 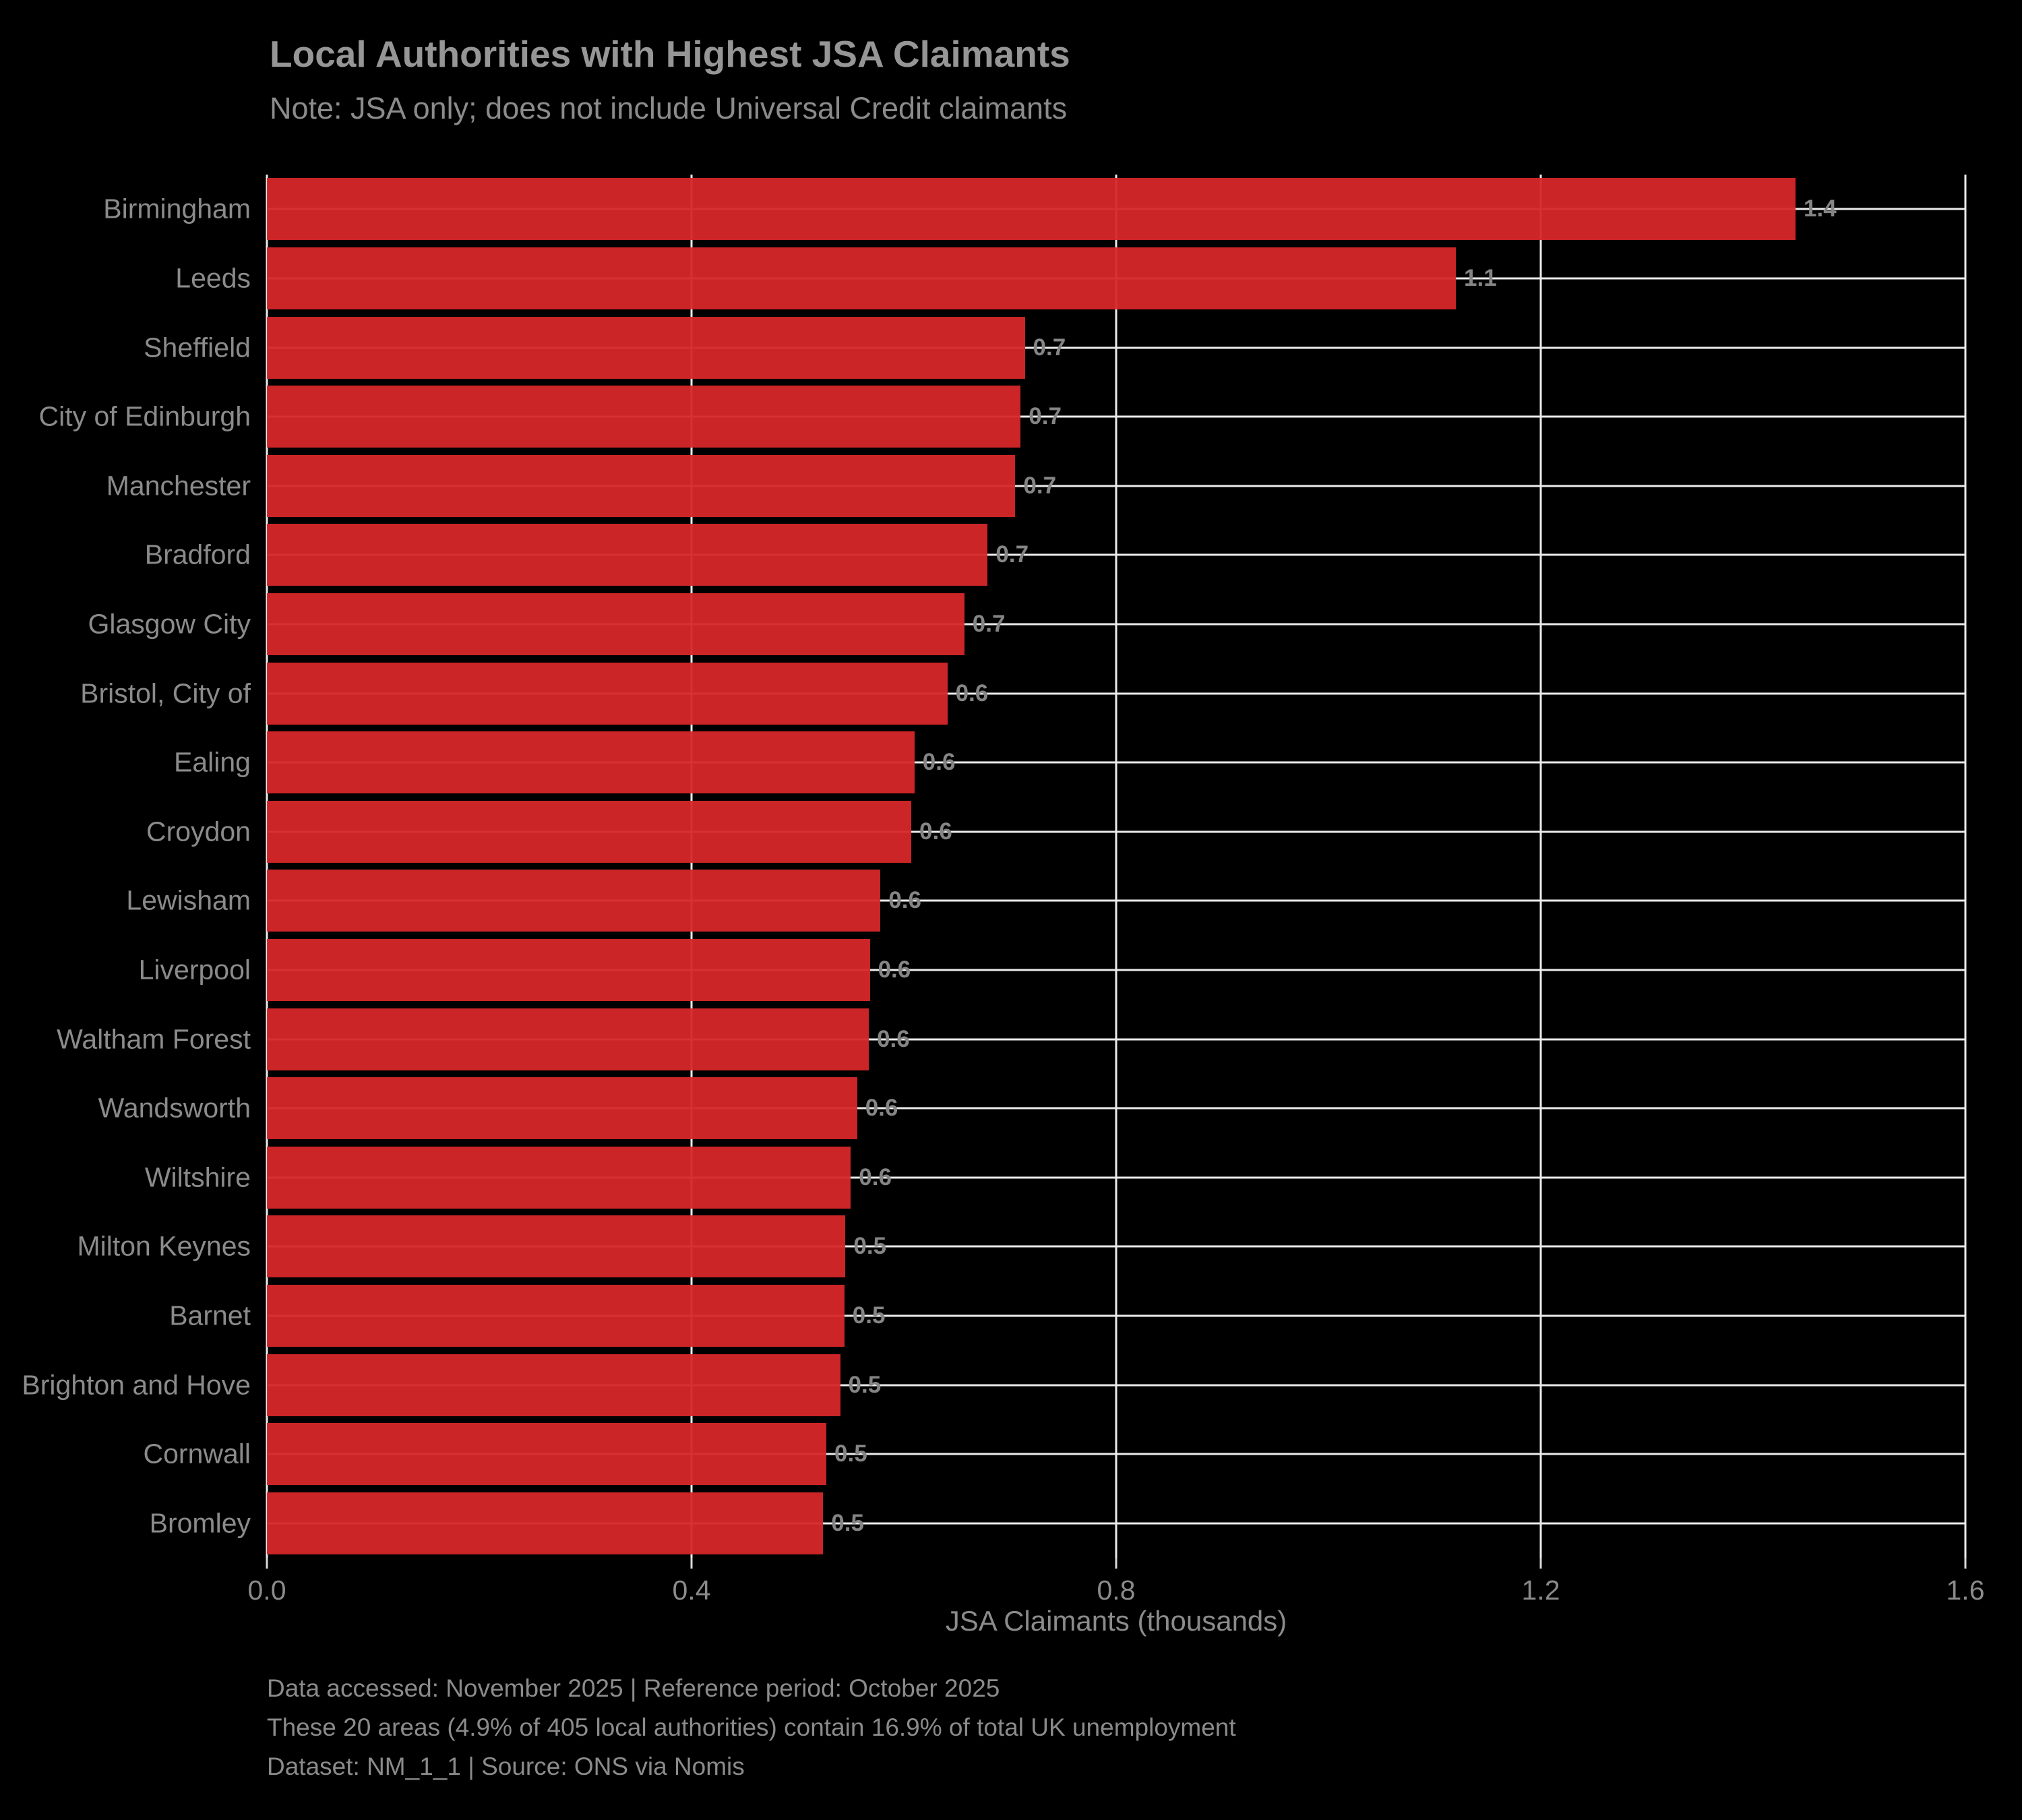 What do you see at coordinates (178, 486) in the screenshot?
I see `category-label: Manchester` at bounding box center [178, 486].